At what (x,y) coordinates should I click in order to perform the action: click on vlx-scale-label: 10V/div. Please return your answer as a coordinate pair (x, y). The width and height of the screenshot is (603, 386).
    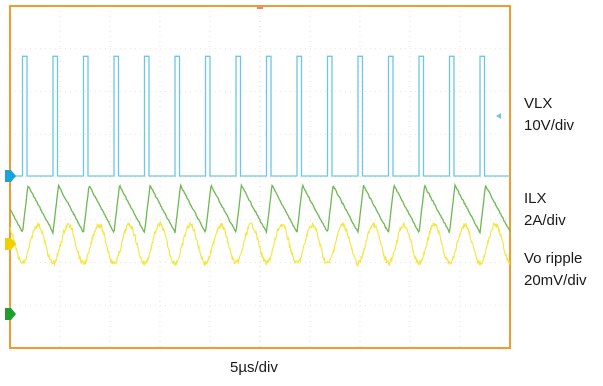
    Looking at the image, I should click on (549, 125).